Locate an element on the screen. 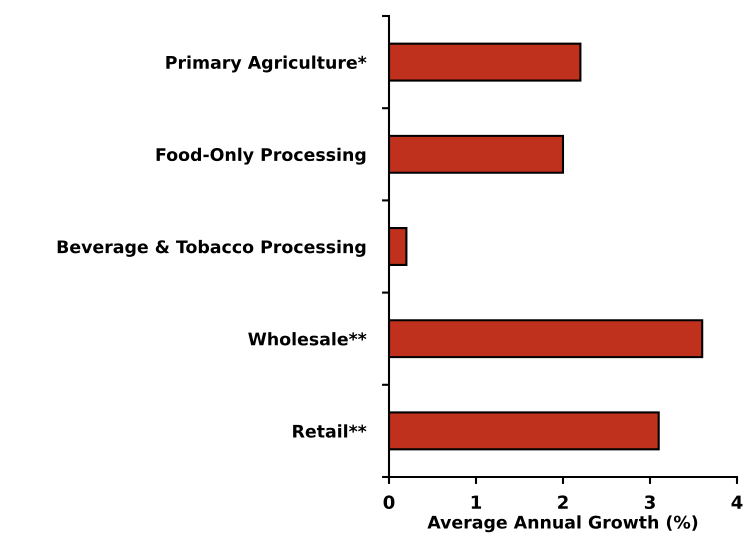  x-tick-label: 0 is located at coordinates (389, 502).